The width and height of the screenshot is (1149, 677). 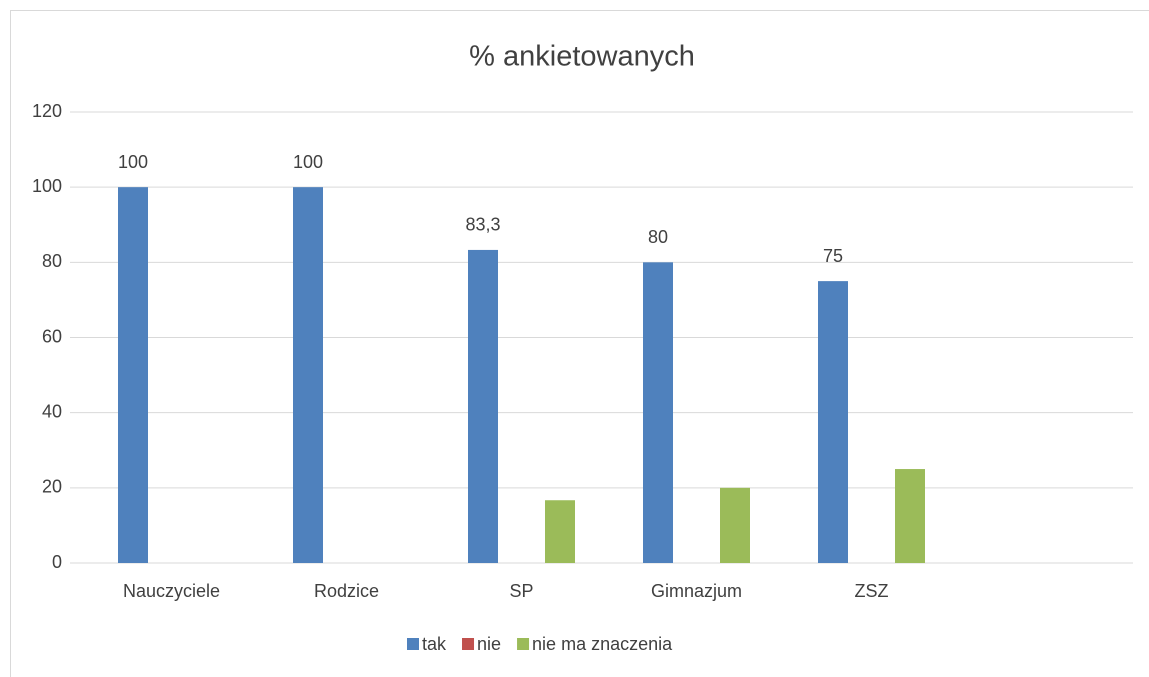 What do you see at coordinates (52, 411) in the screenshot?
I see `y-tick-label: 40` at bounding box center [52, 411].